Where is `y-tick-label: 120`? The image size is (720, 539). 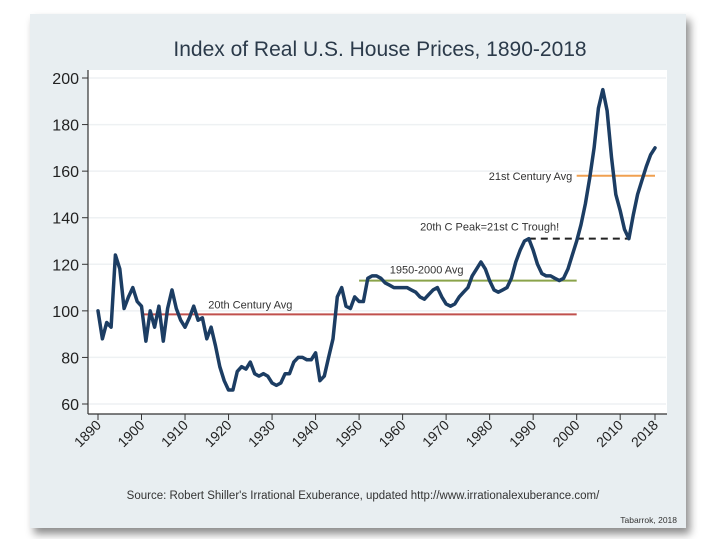 y-tick-label: 120 is located at coordinates (65, 265).